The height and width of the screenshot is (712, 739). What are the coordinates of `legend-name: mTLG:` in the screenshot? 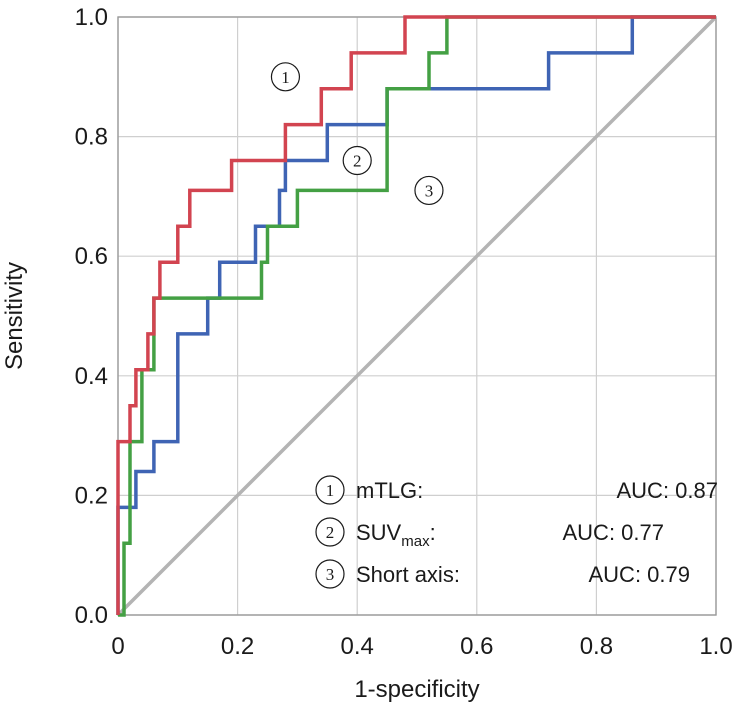 It's located at (389, 490).